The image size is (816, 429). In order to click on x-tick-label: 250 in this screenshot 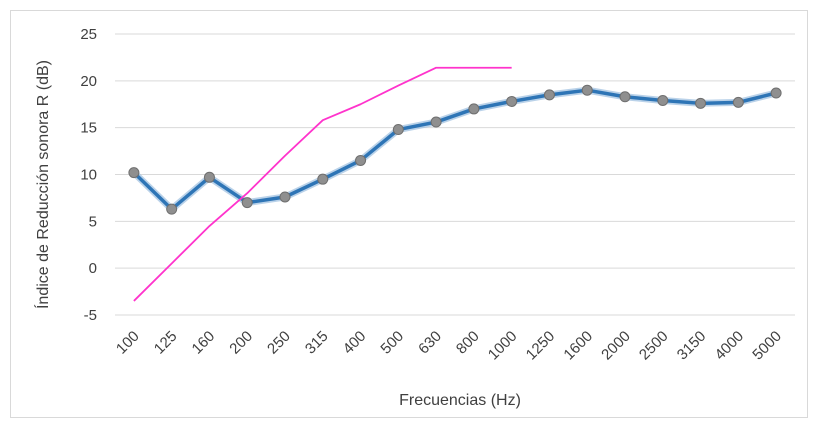, I will do `click(279, 343)`.